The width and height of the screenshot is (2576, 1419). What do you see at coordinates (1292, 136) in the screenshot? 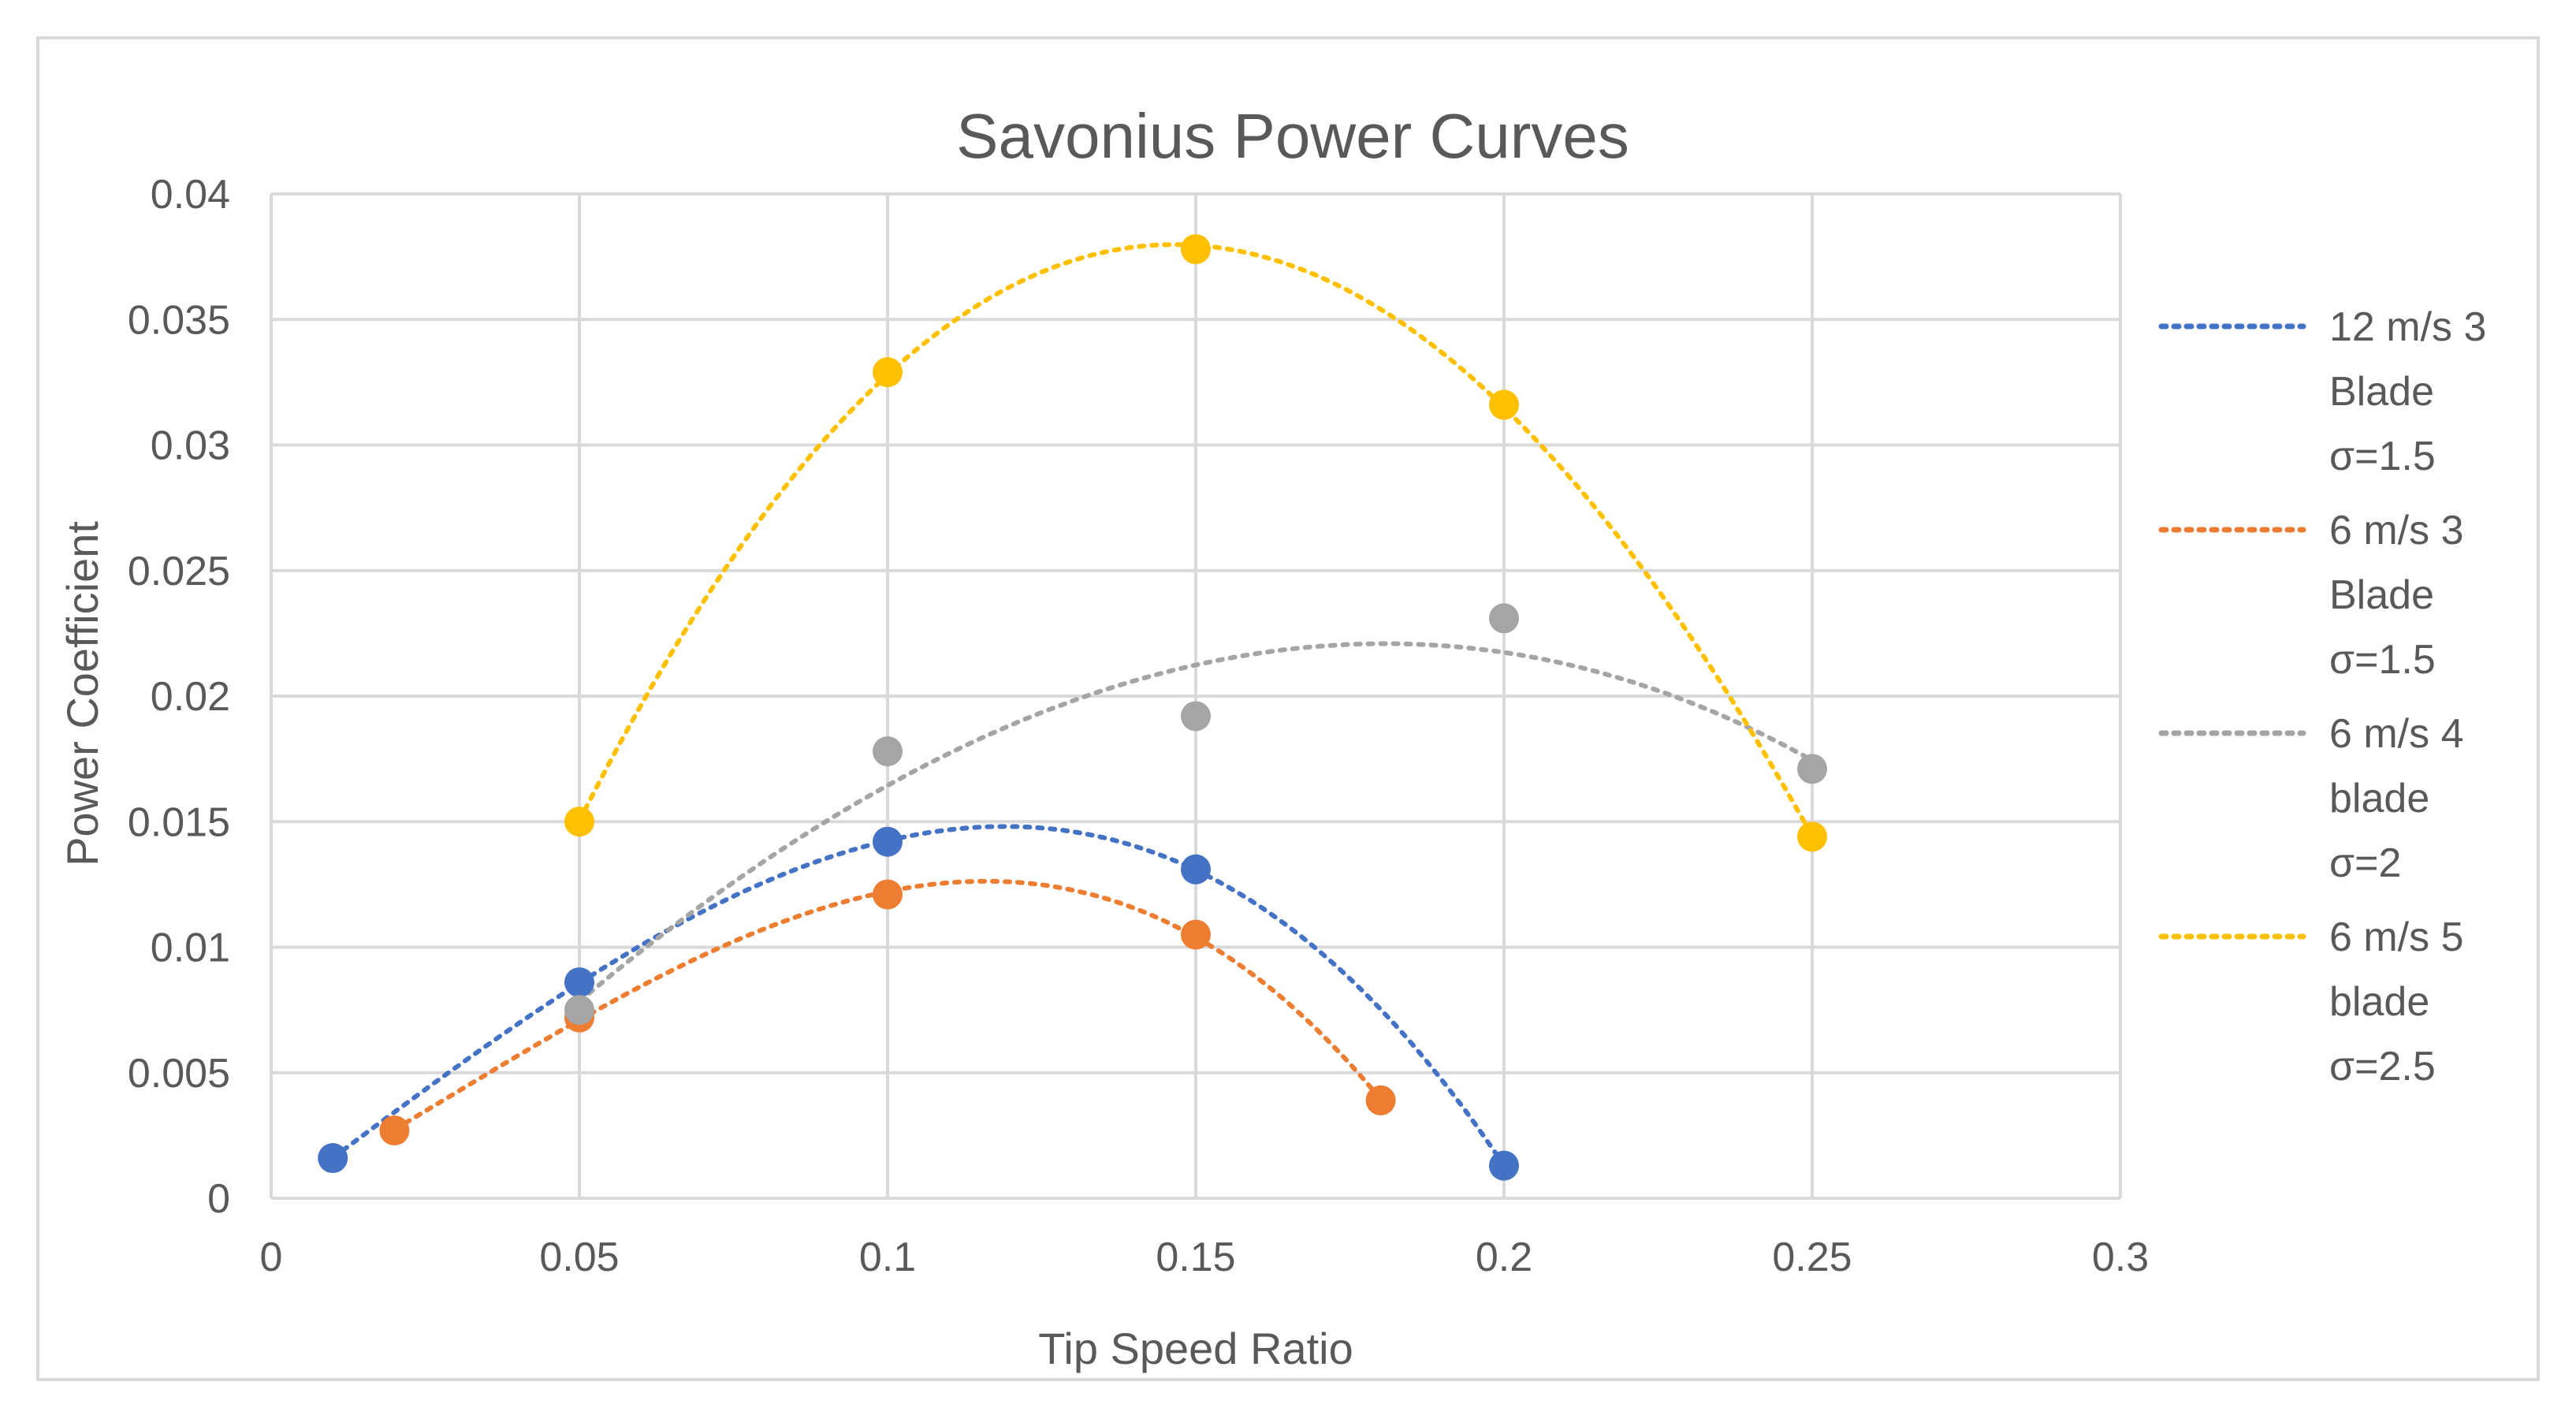
I see `chart-title: Savonius Power Curves` at bounding box center [1292, 136].